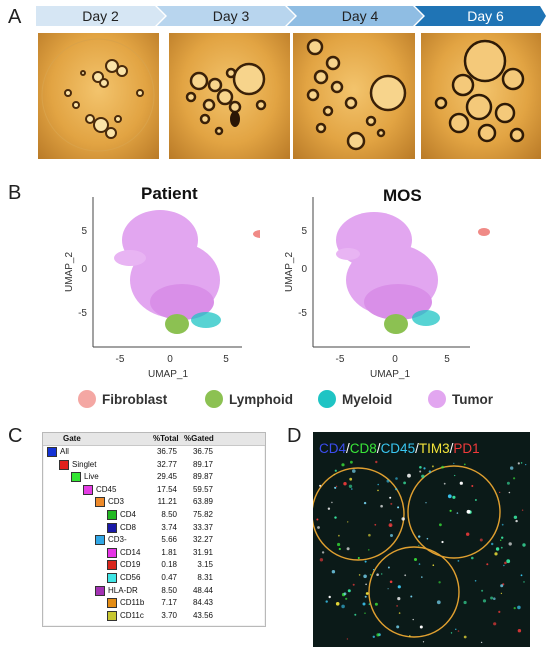 The height and width of the screenshot is (653, 550). I want to click on fibroblast-cluster, so click(484, 232).